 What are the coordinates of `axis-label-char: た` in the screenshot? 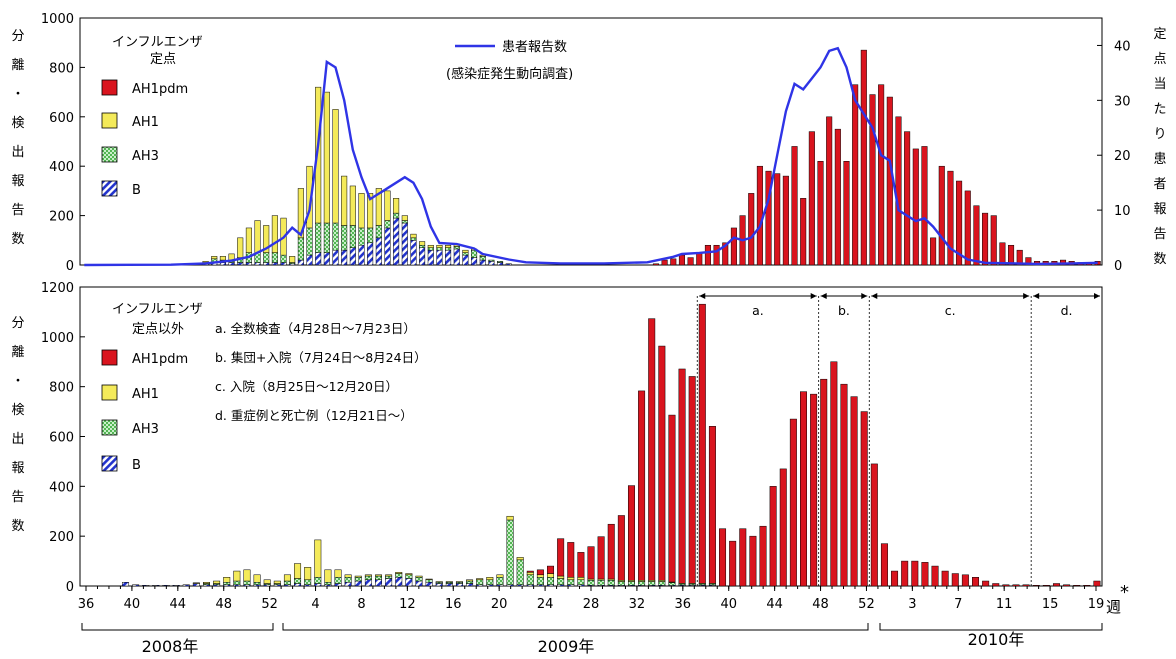 It's located at (1159, 109).